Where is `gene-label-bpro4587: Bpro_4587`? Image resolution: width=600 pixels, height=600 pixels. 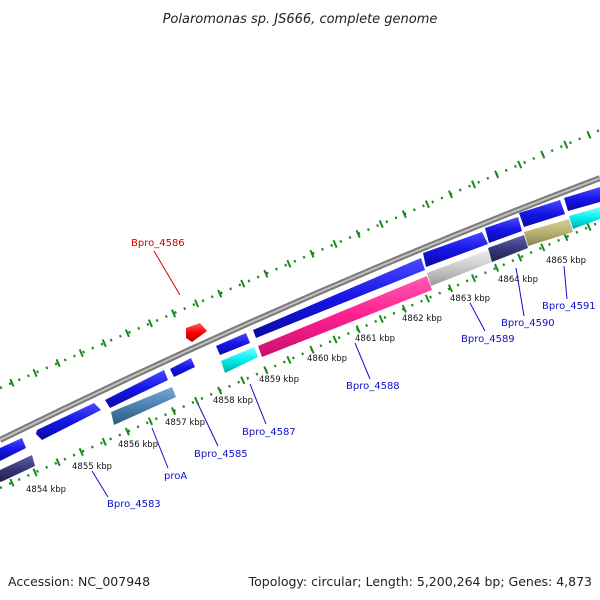 gene-label-bpro4587: Bpro_4587 is located at coordinates (269, 432).